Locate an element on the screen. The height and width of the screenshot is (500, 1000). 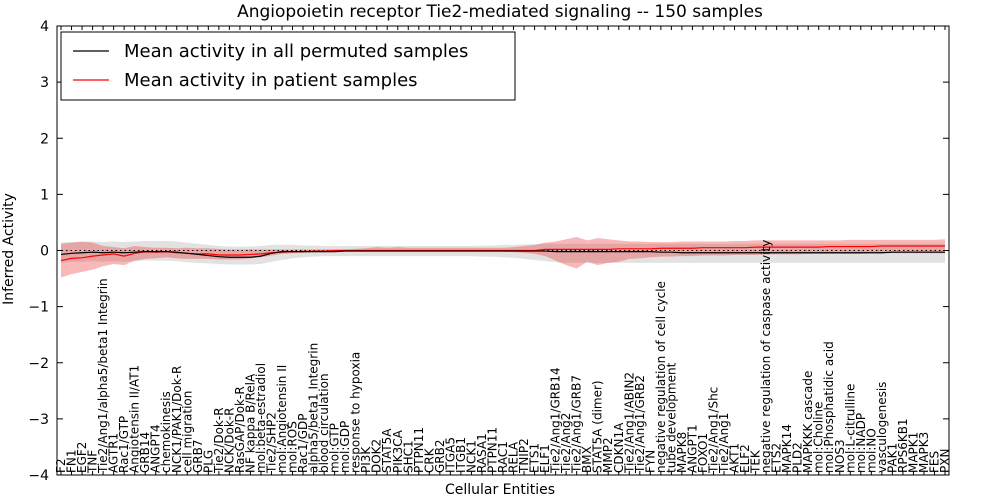
x-tick-label: Rac1/GDP is located at coordinates (303, 443).